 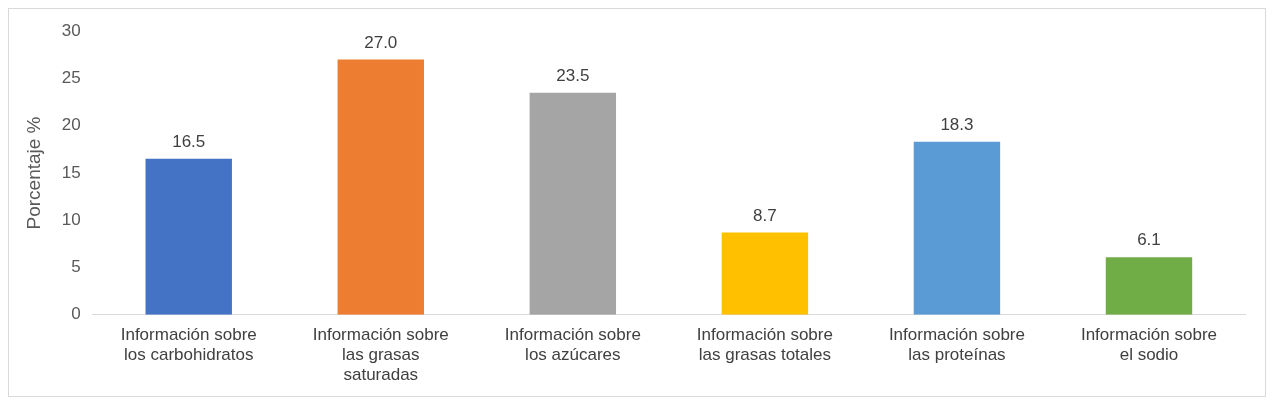 I want to click on x-tick-label: Información sobre el sodio, so click(x=1149, y=344).